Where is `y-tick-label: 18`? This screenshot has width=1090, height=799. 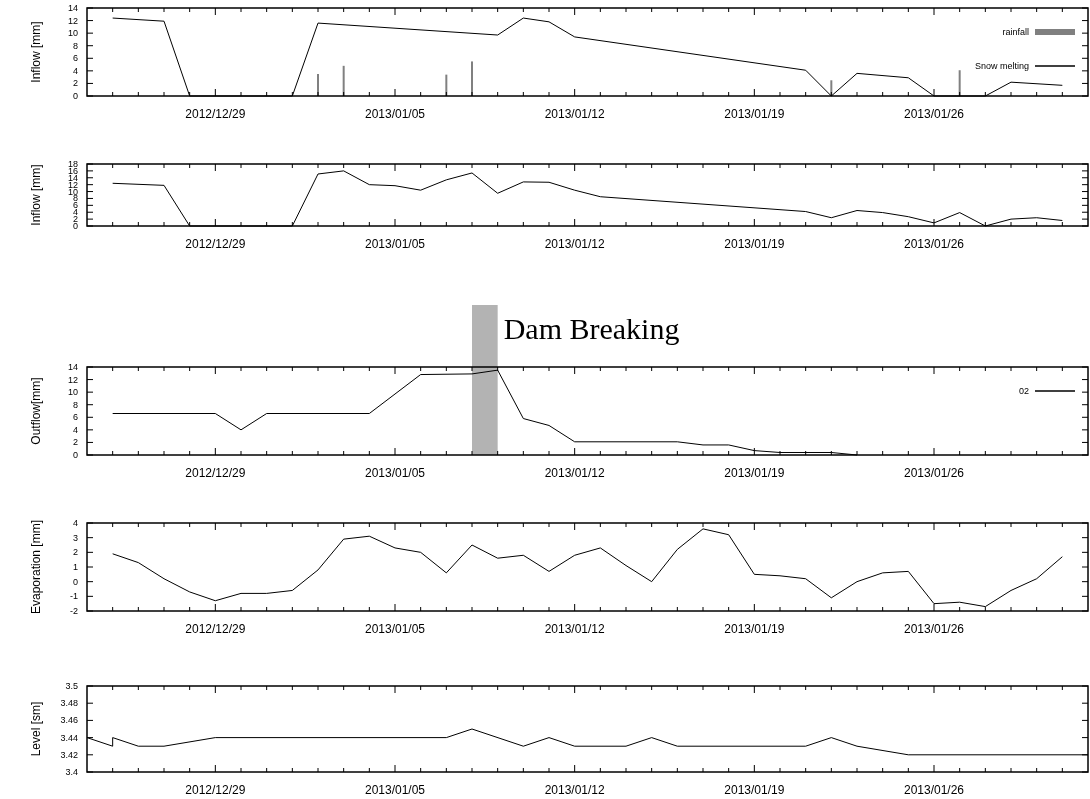 y-tick-label: 18 is located at coordinates (72, 164).